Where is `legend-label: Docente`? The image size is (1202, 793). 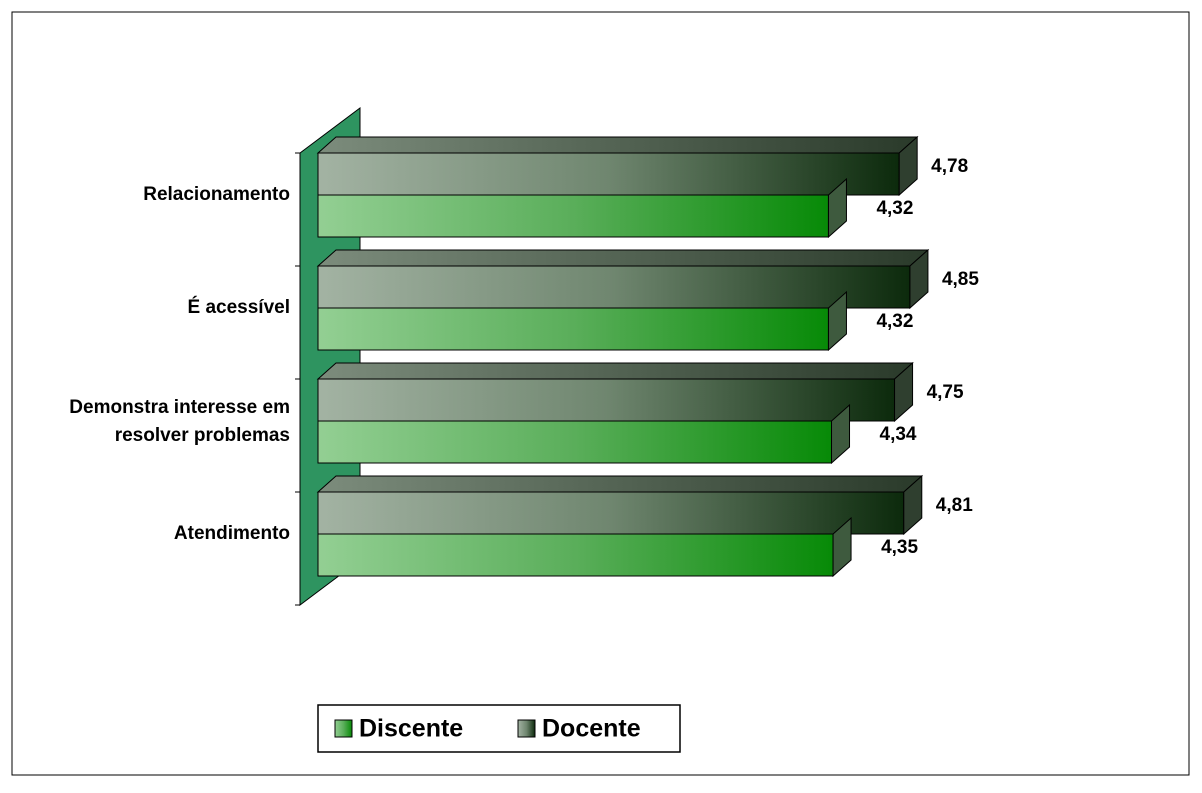
legend-label: Docente is located at coordinates (591, 729).